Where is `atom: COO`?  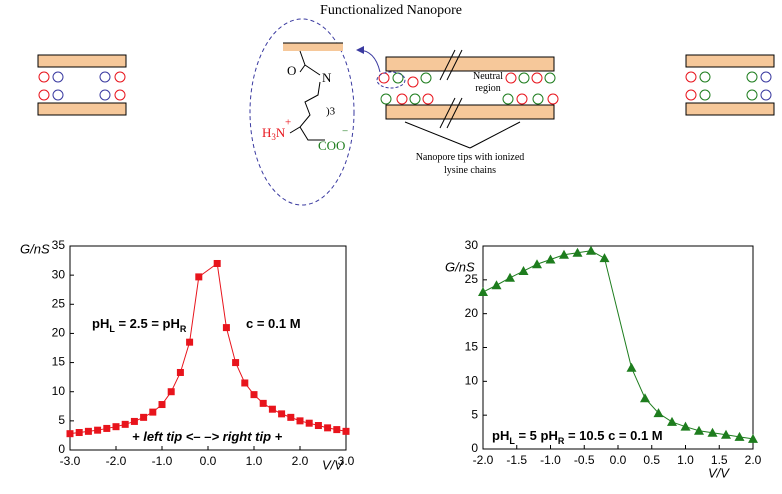 atom: COO is located at coordinates (331, 145).